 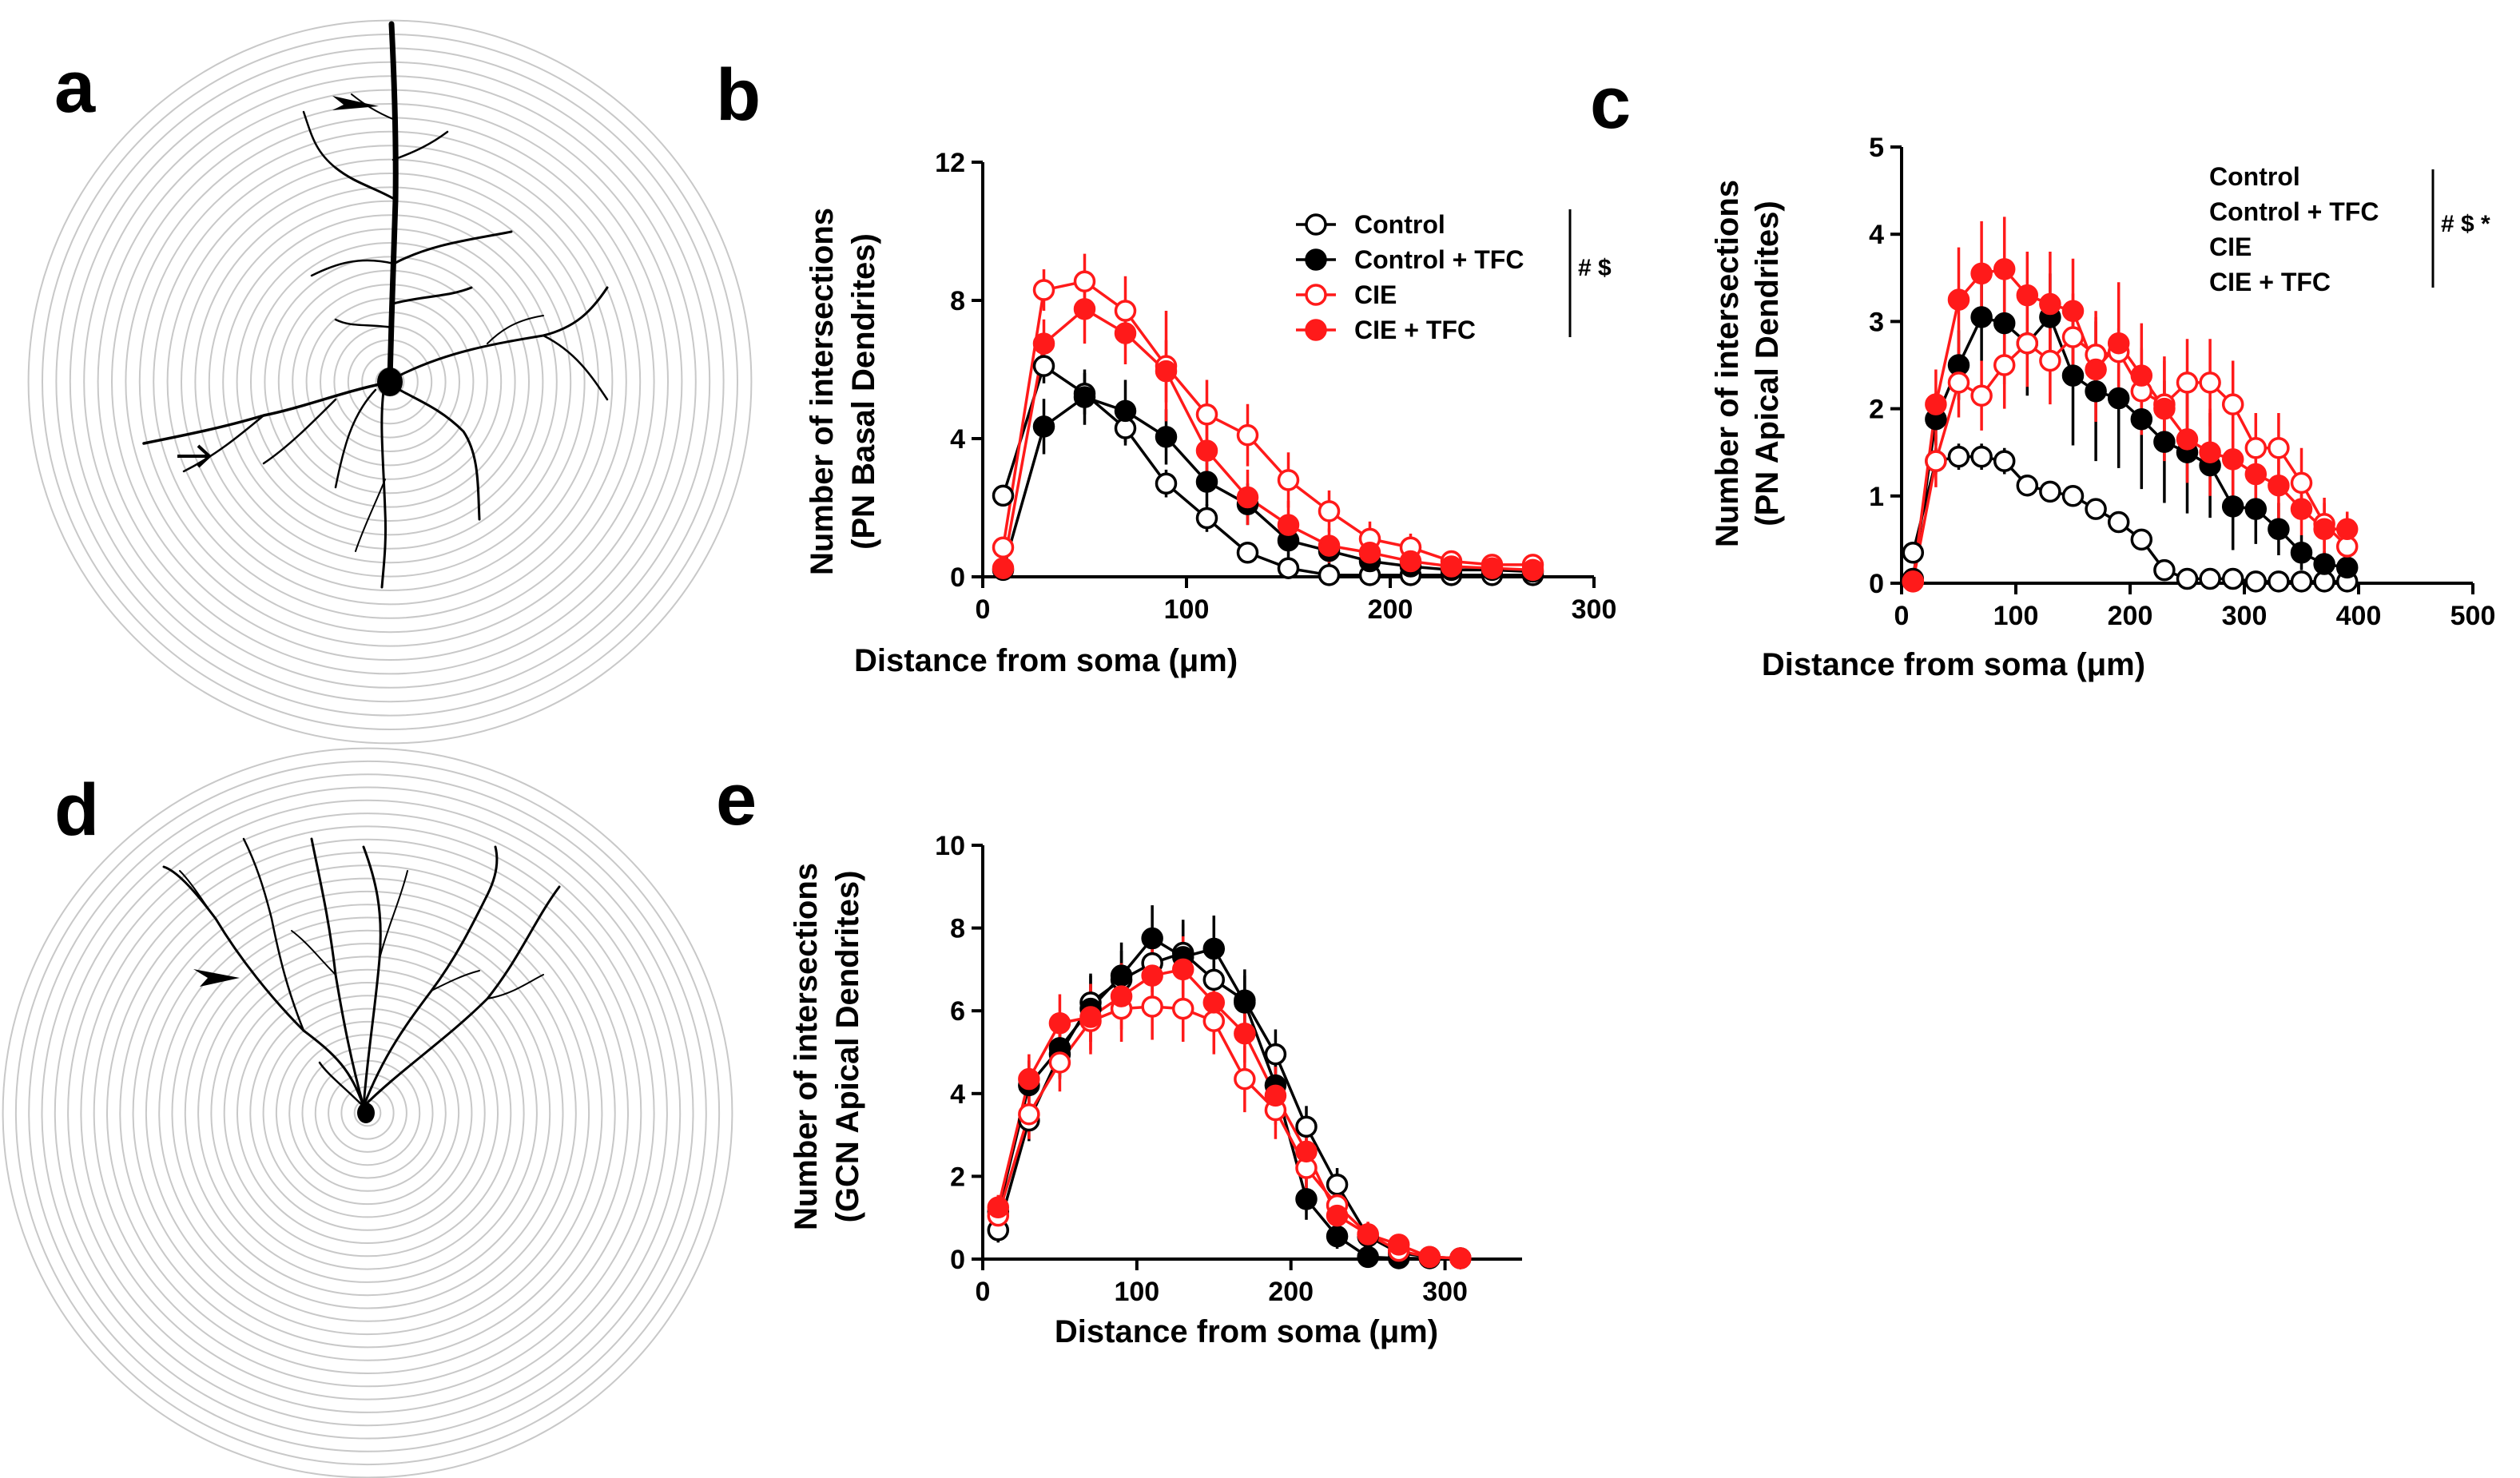 I want to click on y-tick-label-c: 5, so click(x=1876, y=148).